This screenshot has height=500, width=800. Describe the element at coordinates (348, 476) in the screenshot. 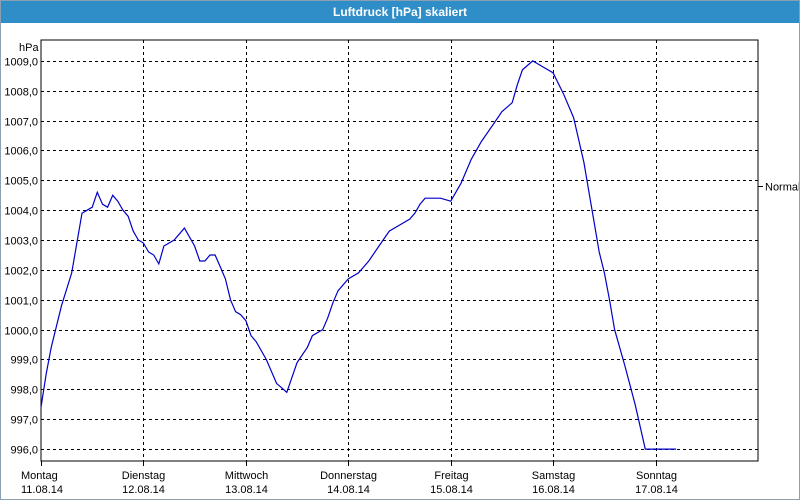

I see `x-tick-day: Donnerstag` at that location.